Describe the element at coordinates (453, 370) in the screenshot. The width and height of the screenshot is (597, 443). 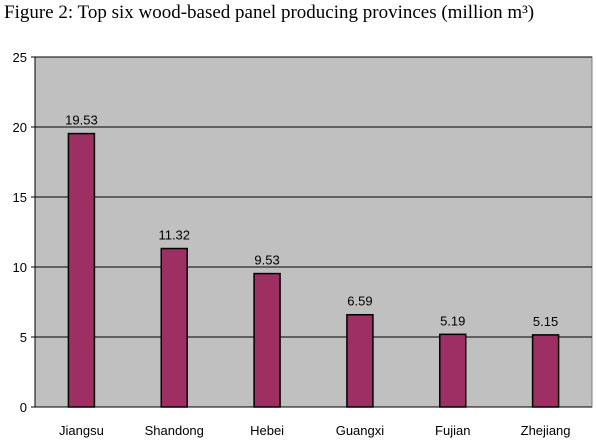
I see `bar-fujian` at that location.